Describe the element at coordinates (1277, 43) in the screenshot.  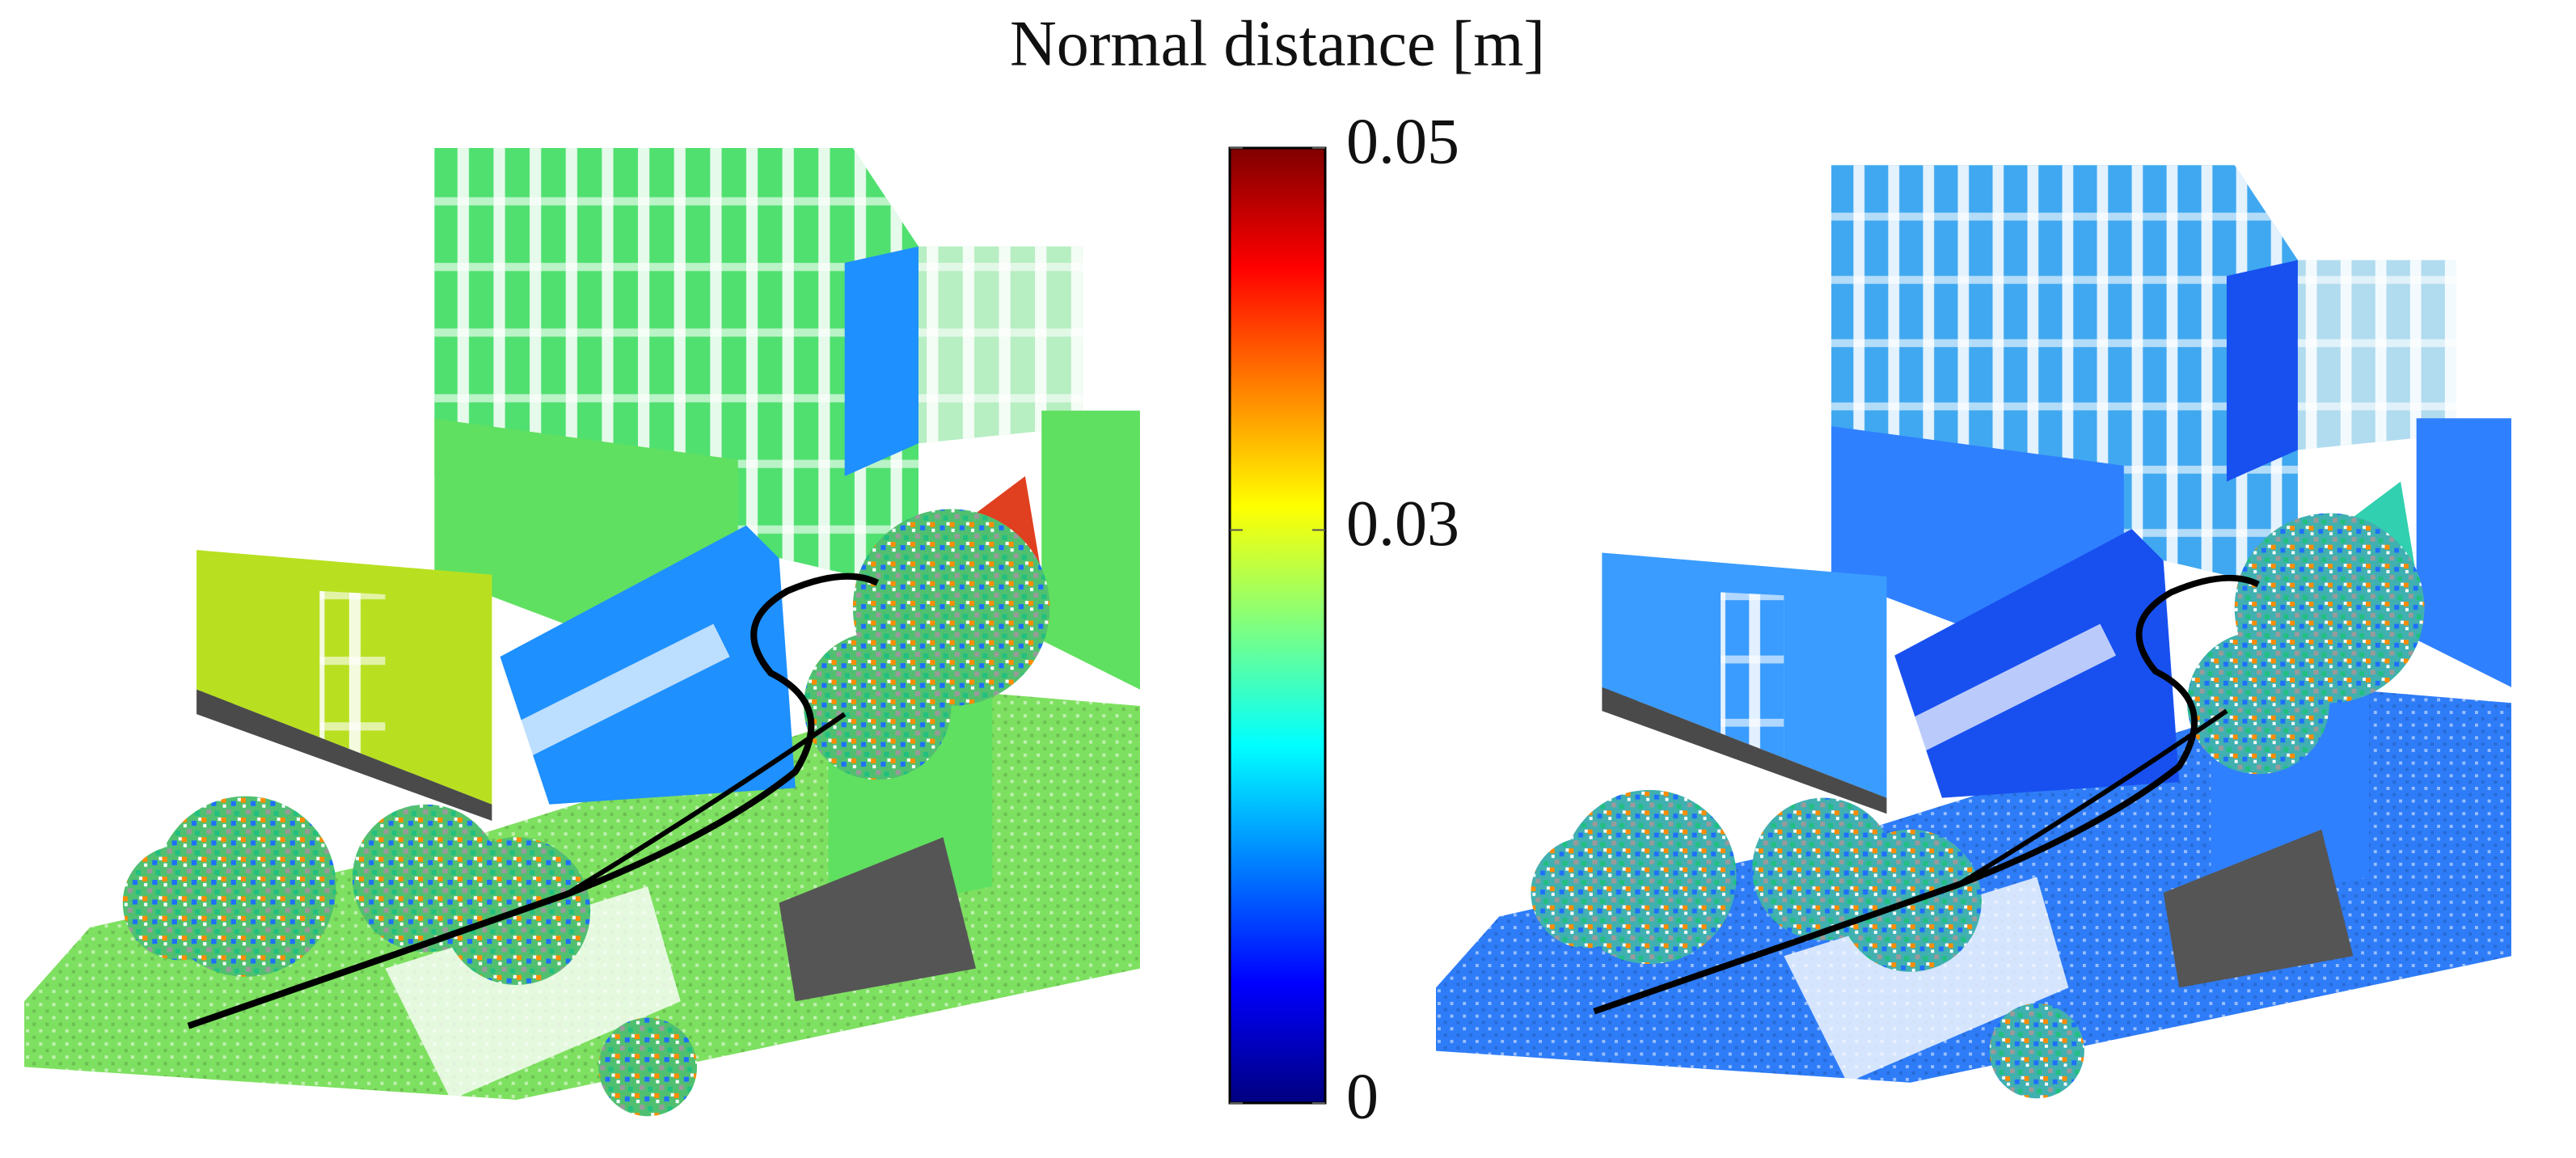
I see `figure-title: Normal distance [m]` at that location.